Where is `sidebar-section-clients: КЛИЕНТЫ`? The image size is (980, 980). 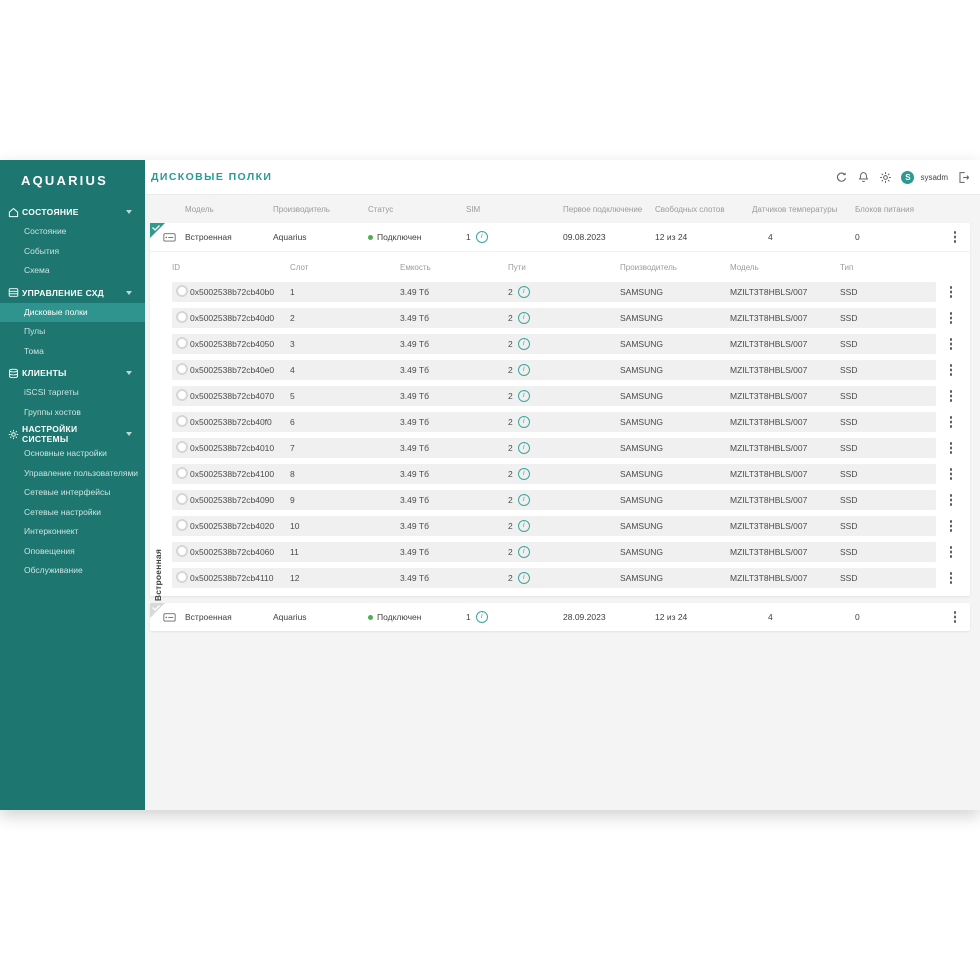 sidebar-section-clients: КЛИЕНТЫ is located at coordinates (72, 373).